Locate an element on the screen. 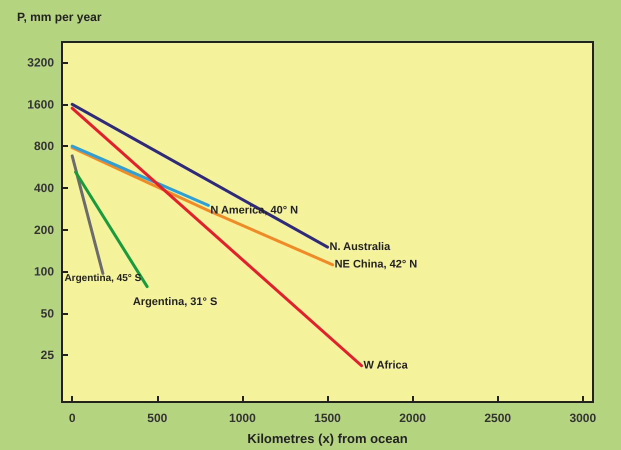 Image resolution: width=621 pixels, height=450 pixels. y-tick-label: 1600 is located at coordinates (40, 104).